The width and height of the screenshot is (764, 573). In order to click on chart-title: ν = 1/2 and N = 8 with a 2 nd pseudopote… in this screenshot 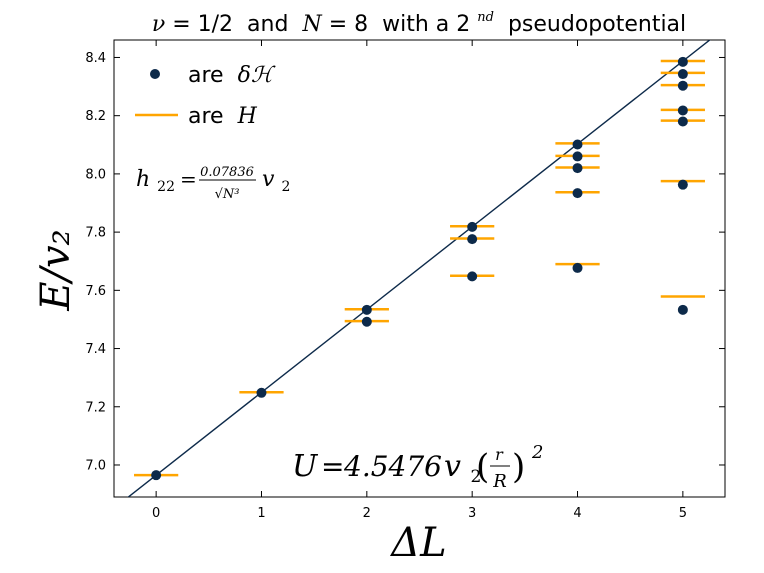, I will do `click(419, 19)`.